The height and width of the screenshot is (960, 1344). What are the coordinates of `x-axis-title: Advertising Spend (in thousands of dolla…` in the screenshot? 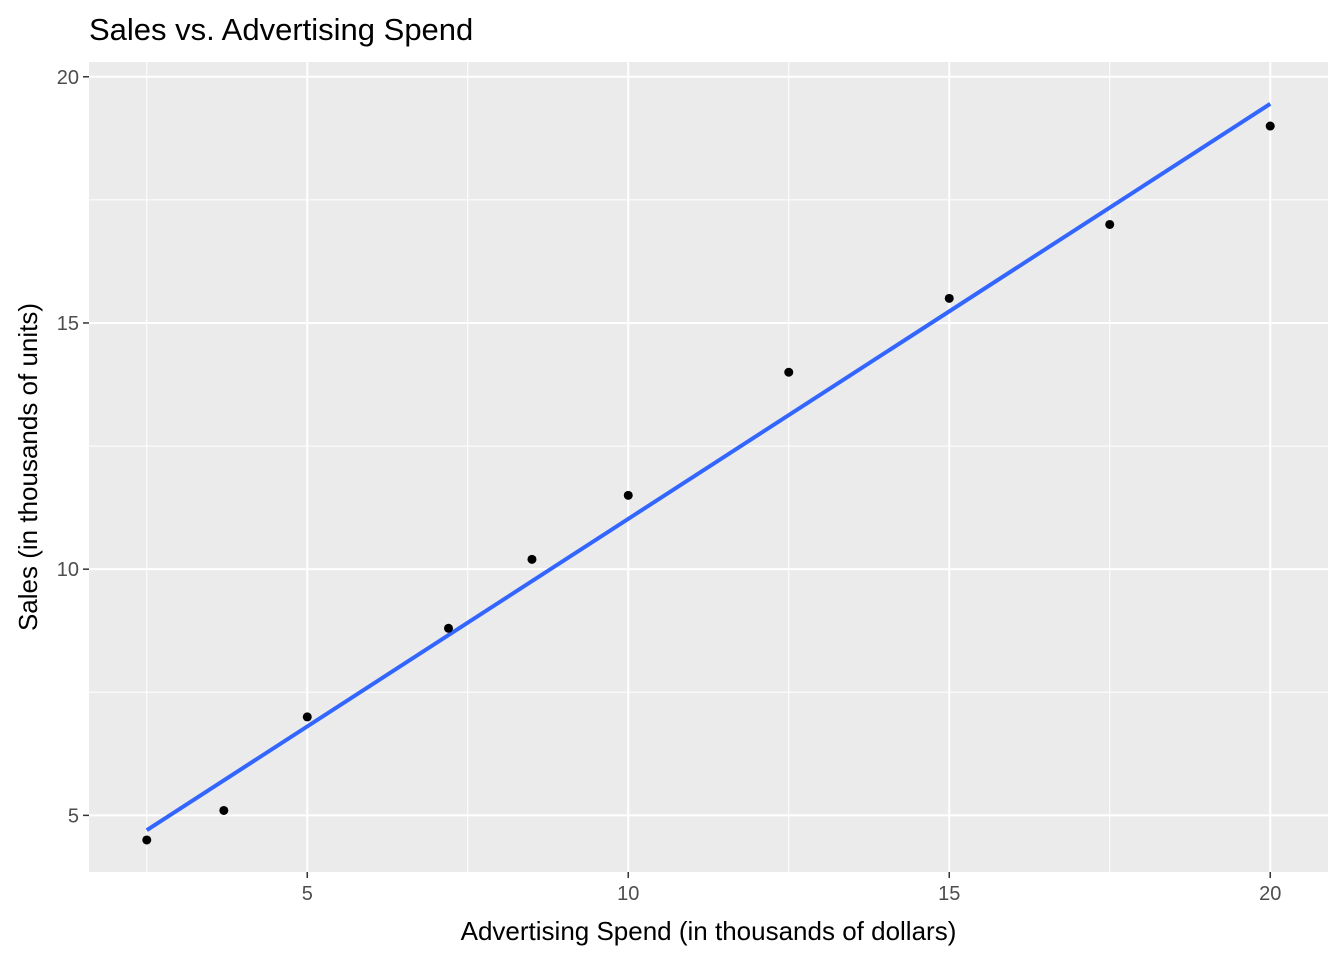 It's located at (709, 931).